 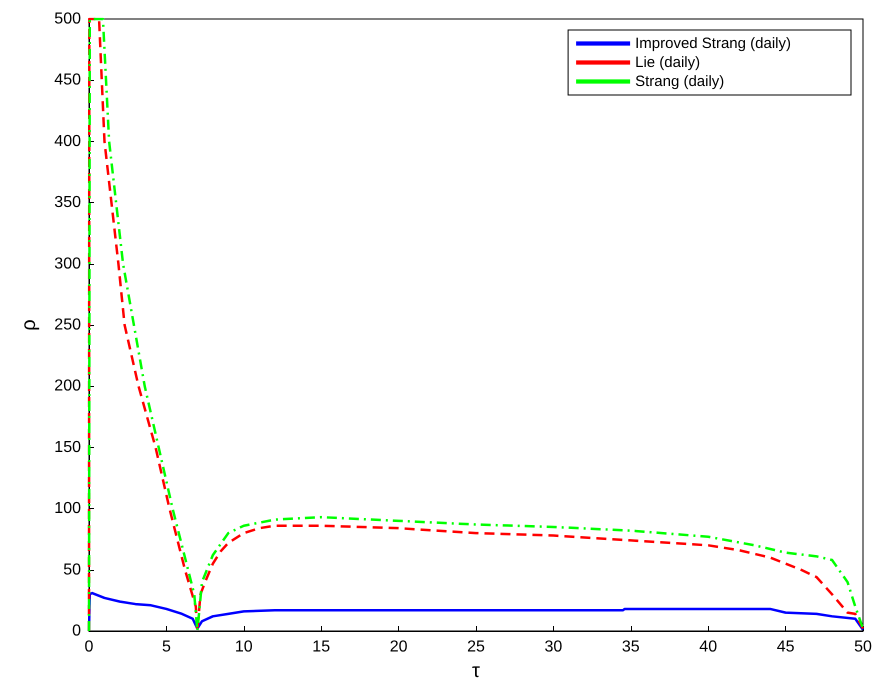 What do you see at coordinates (68, 19) in the screenshot?
I see `y-tick-label: 500` at bounding box center [68, 19].